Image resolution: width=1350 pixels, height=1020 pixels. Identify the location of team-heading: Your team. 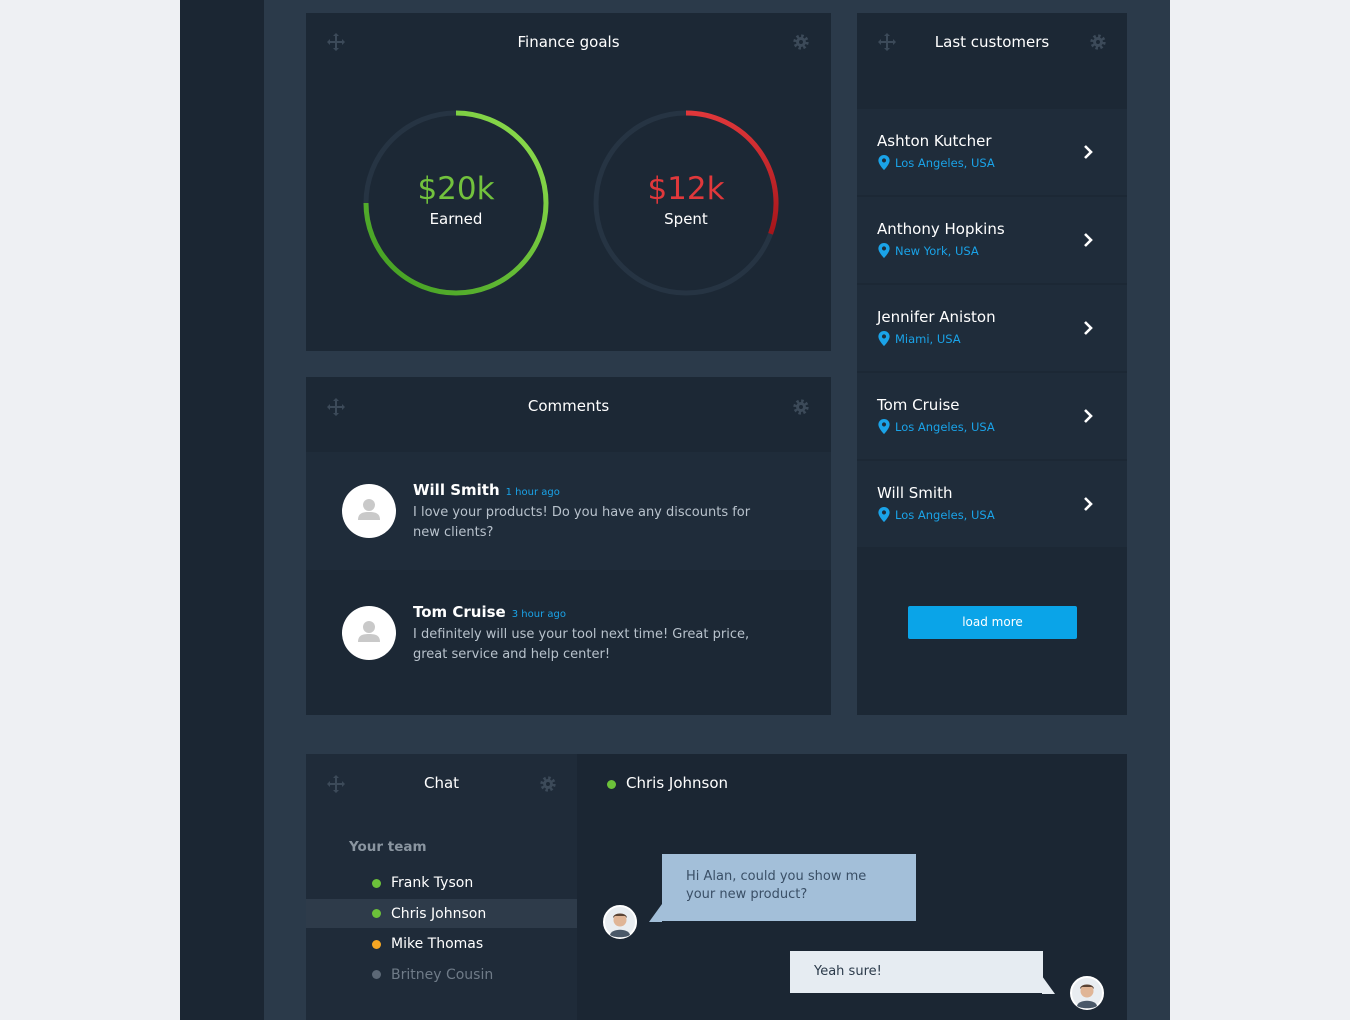
(388, 847).